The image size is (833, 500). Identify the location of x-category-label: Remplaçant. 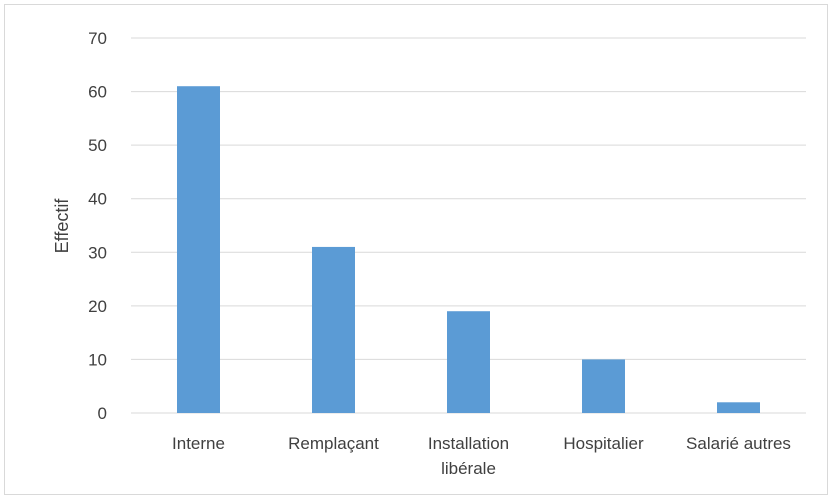
(333, 443).